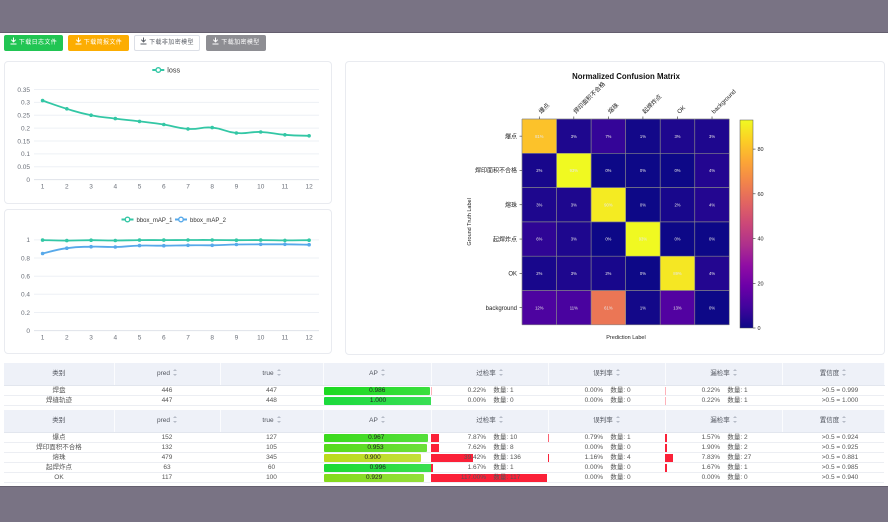  Describe the element at coordinates (25, 103) in the screenshot. I see `svg-text: 0.3` at that location.